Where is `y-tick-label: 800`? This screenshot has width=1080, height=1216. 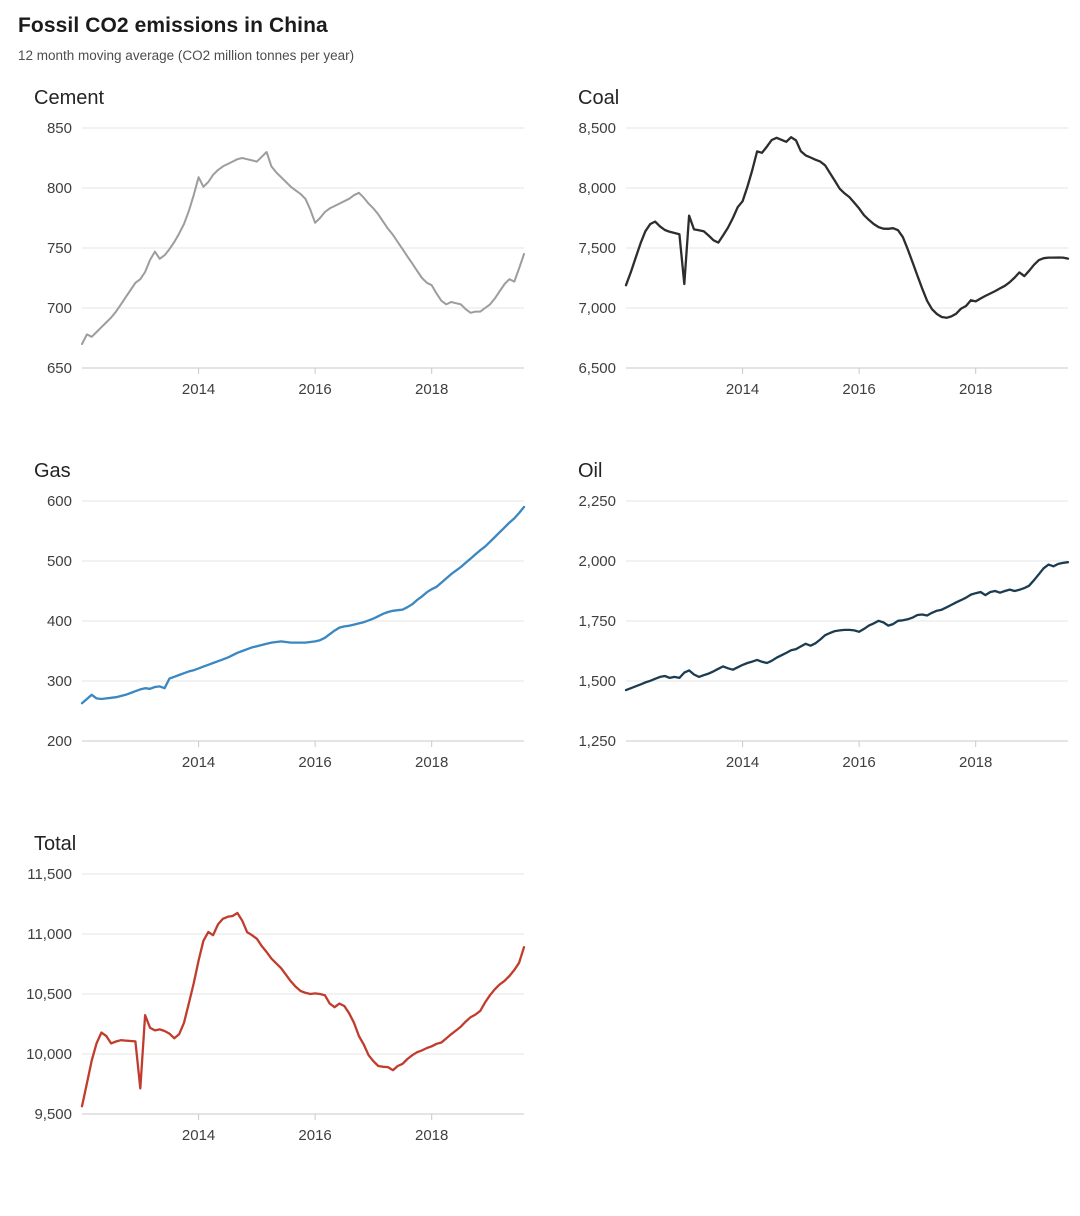
y-tick-label: 800 is located at coordinates (59, 188).